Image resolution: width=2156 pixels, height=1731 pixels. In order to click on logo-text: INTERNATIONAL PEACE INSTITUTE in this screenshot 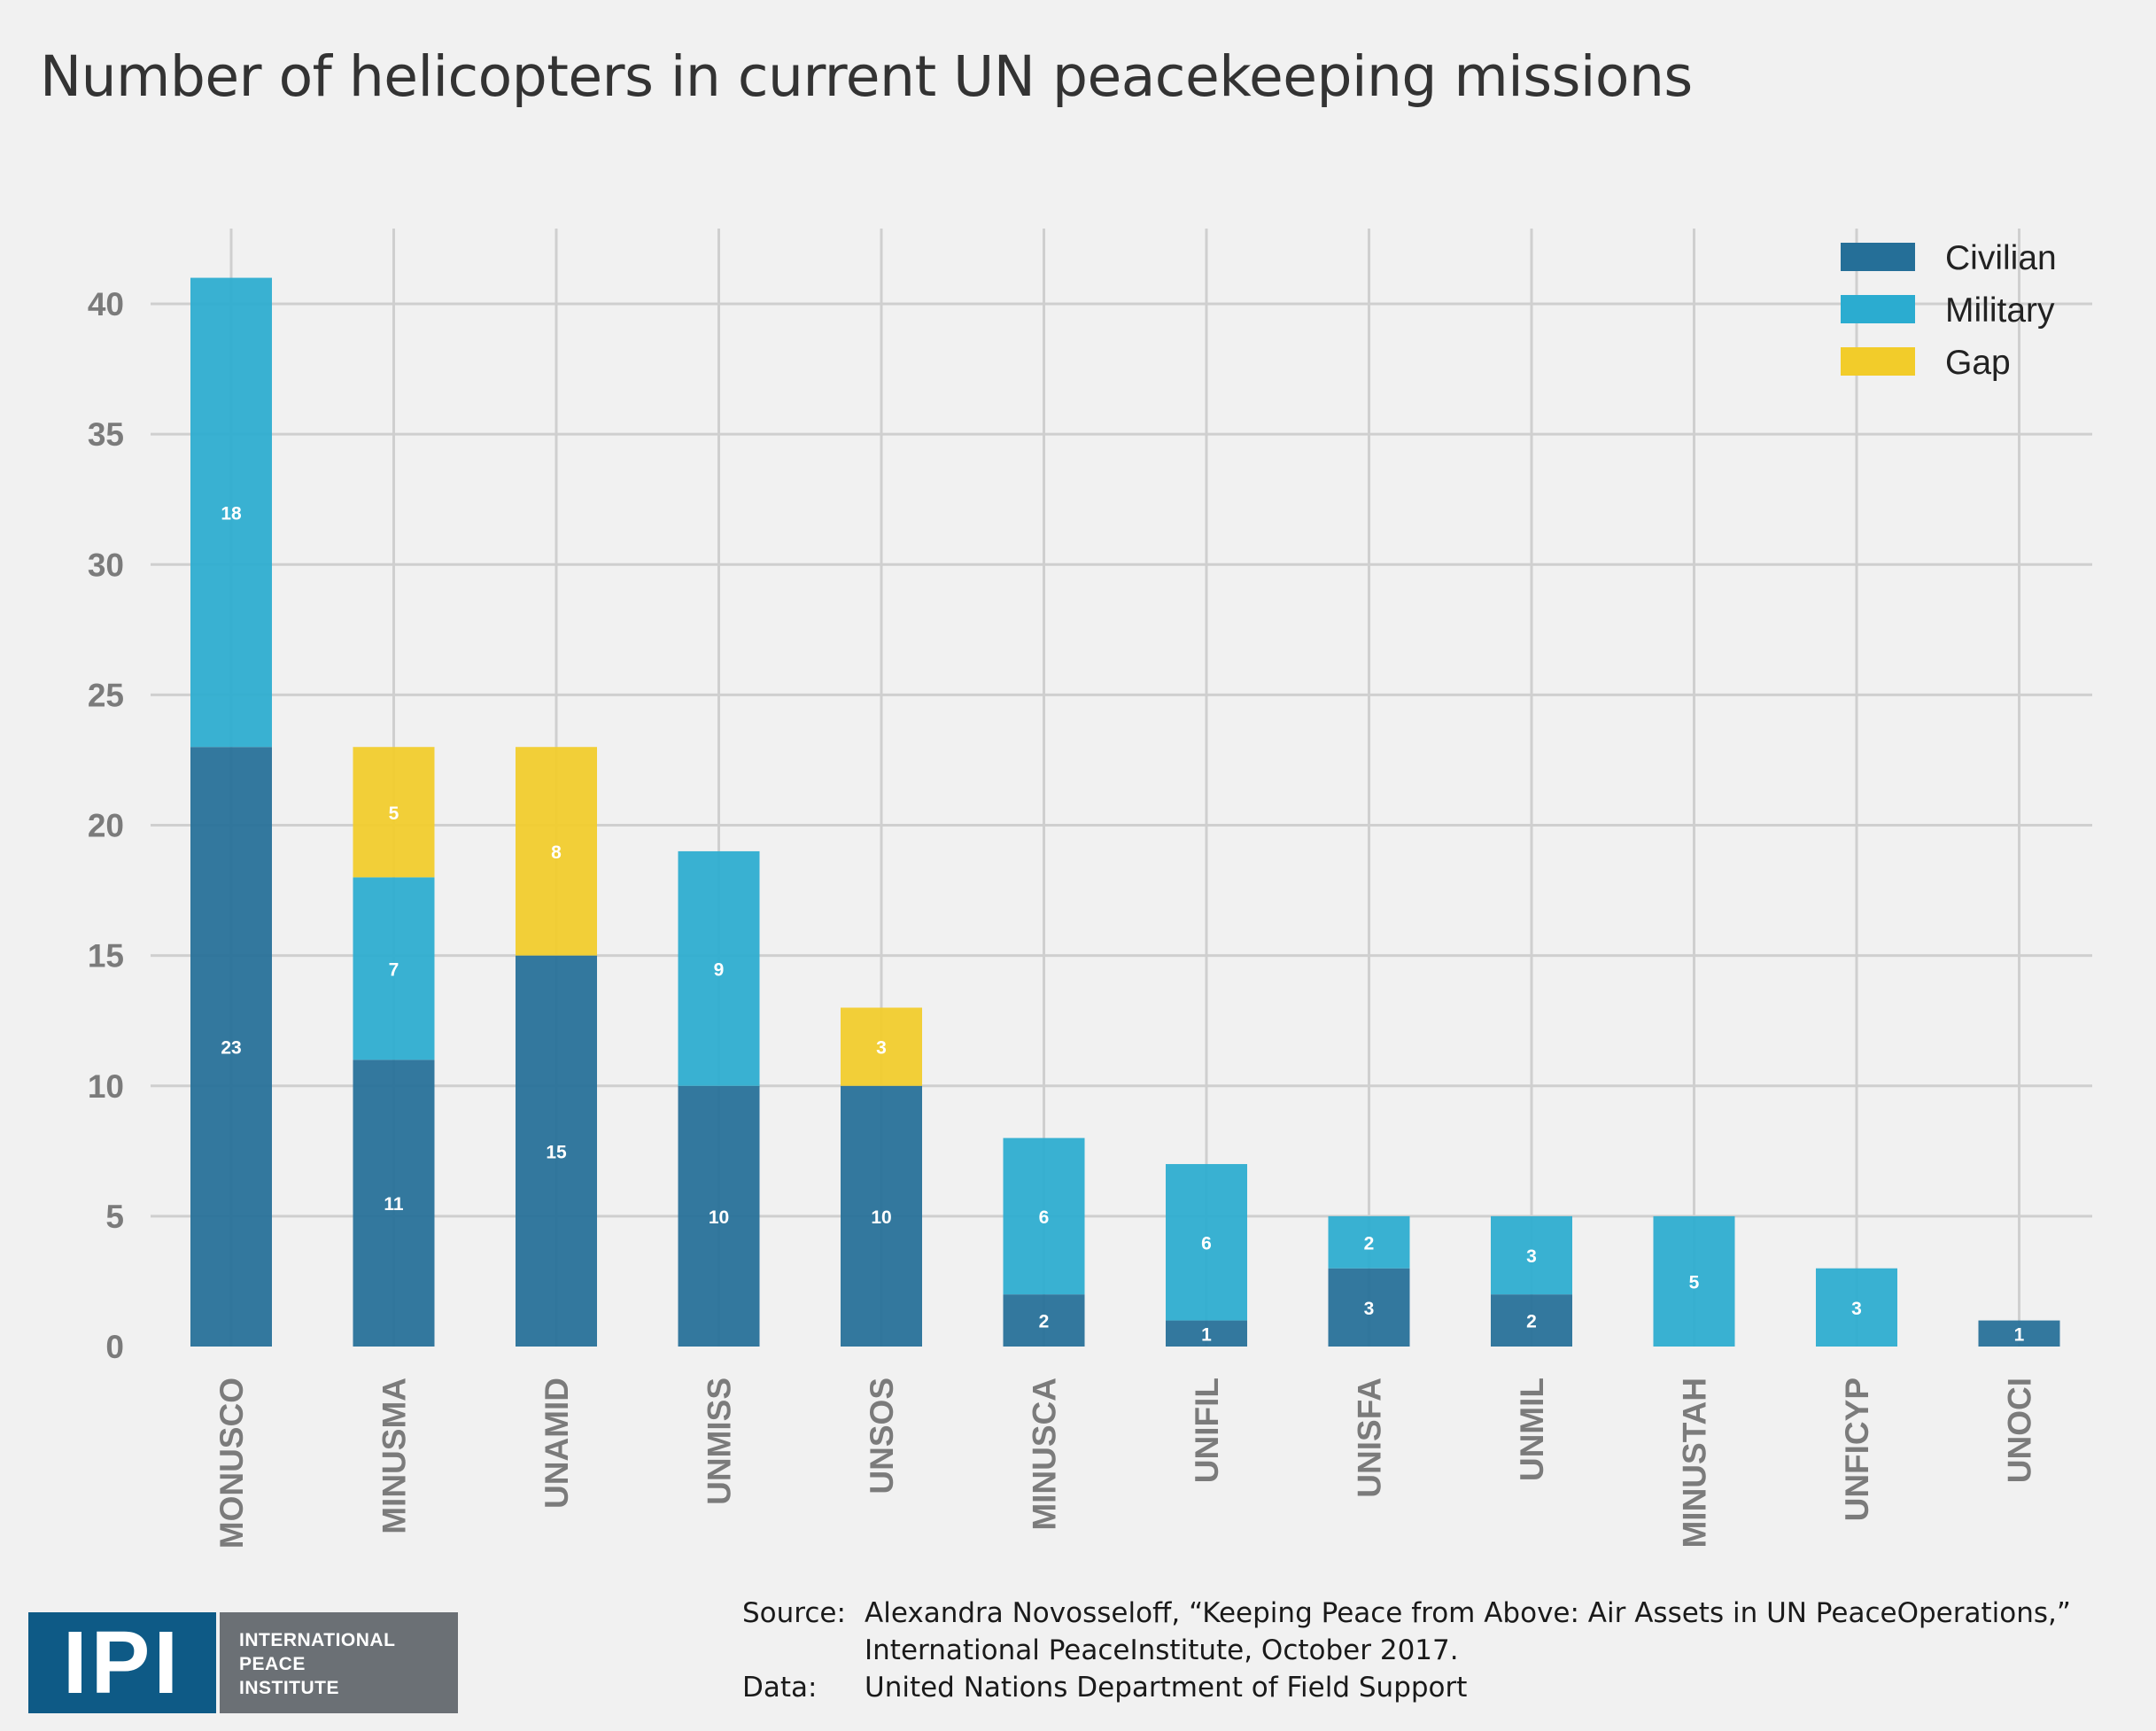, I will do `click(339, 1662)`.